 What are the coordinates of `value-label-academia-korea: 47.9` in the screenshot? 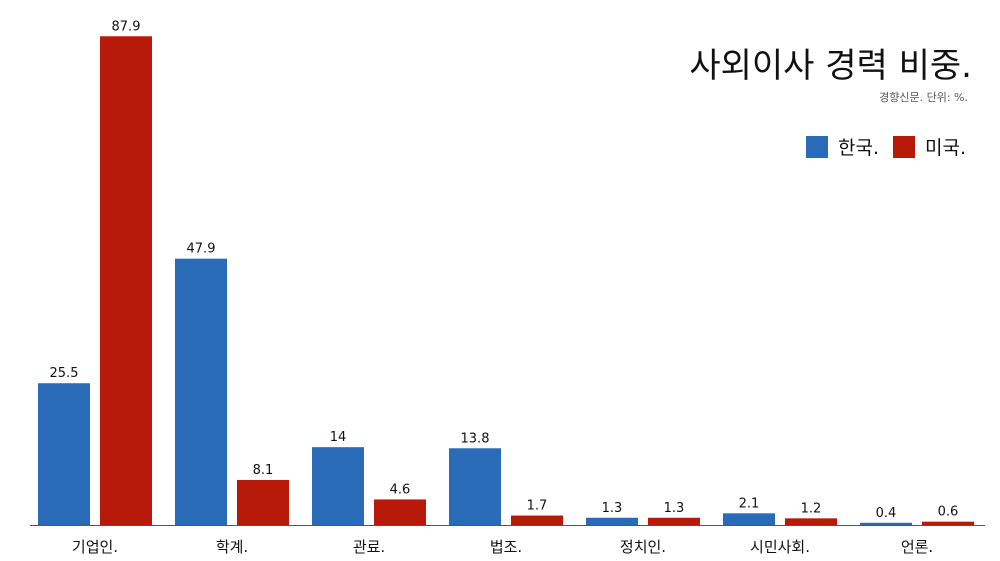 It's located at (201, 249).